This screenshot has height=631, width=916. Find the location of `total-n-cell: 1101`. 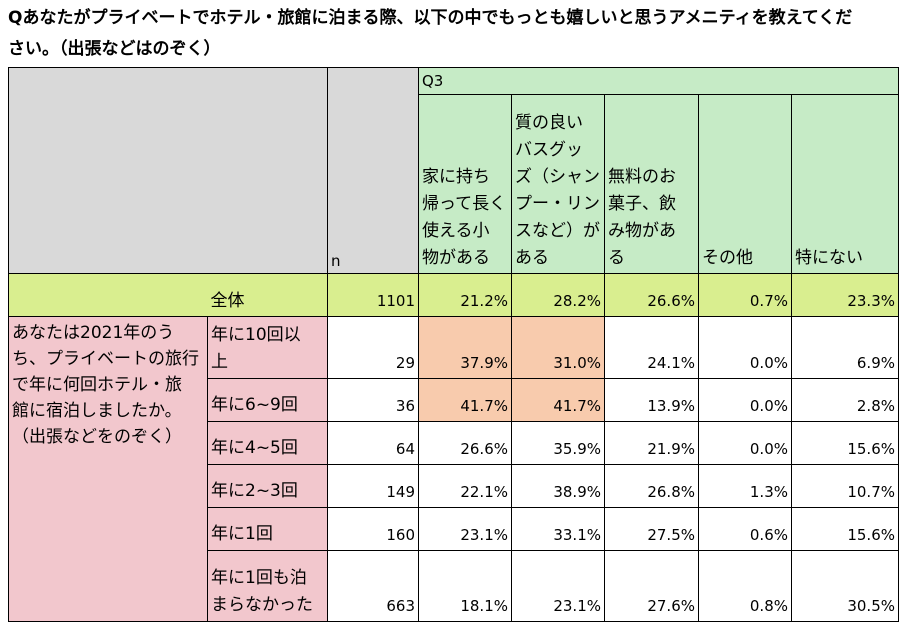

total-n-cell: 1101 is located at coordinates (373, 295).